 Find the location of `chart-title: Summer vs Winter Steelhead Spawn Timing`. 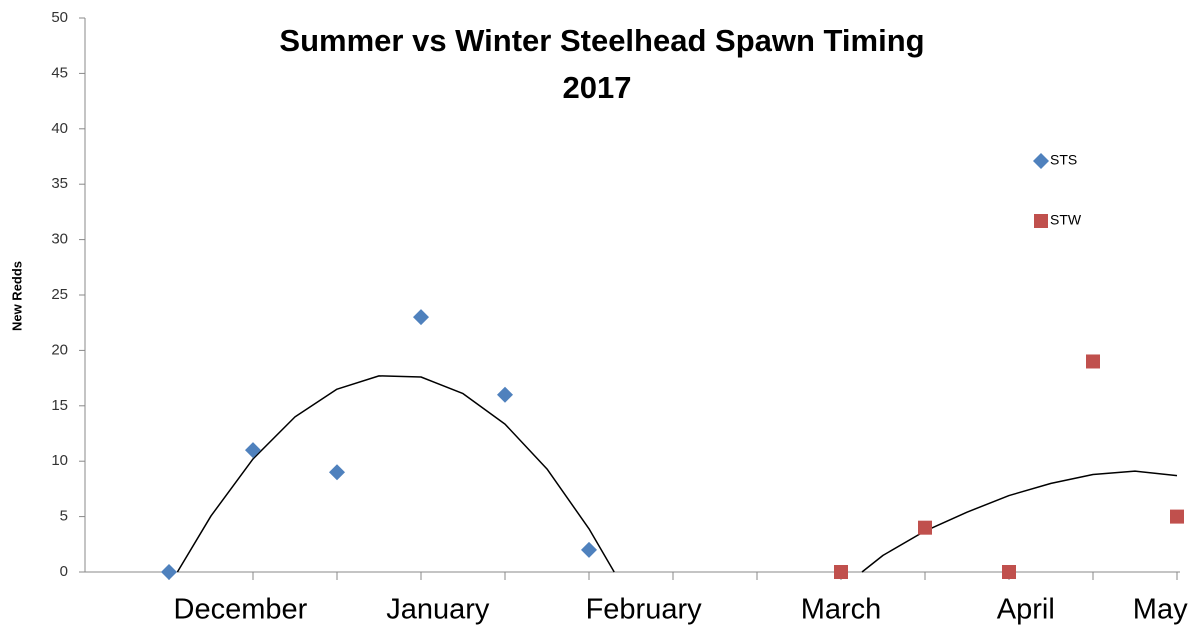

chart-title: Summer vs Winter Steelhead Spawn Timing is located at coordinates (601, 40).